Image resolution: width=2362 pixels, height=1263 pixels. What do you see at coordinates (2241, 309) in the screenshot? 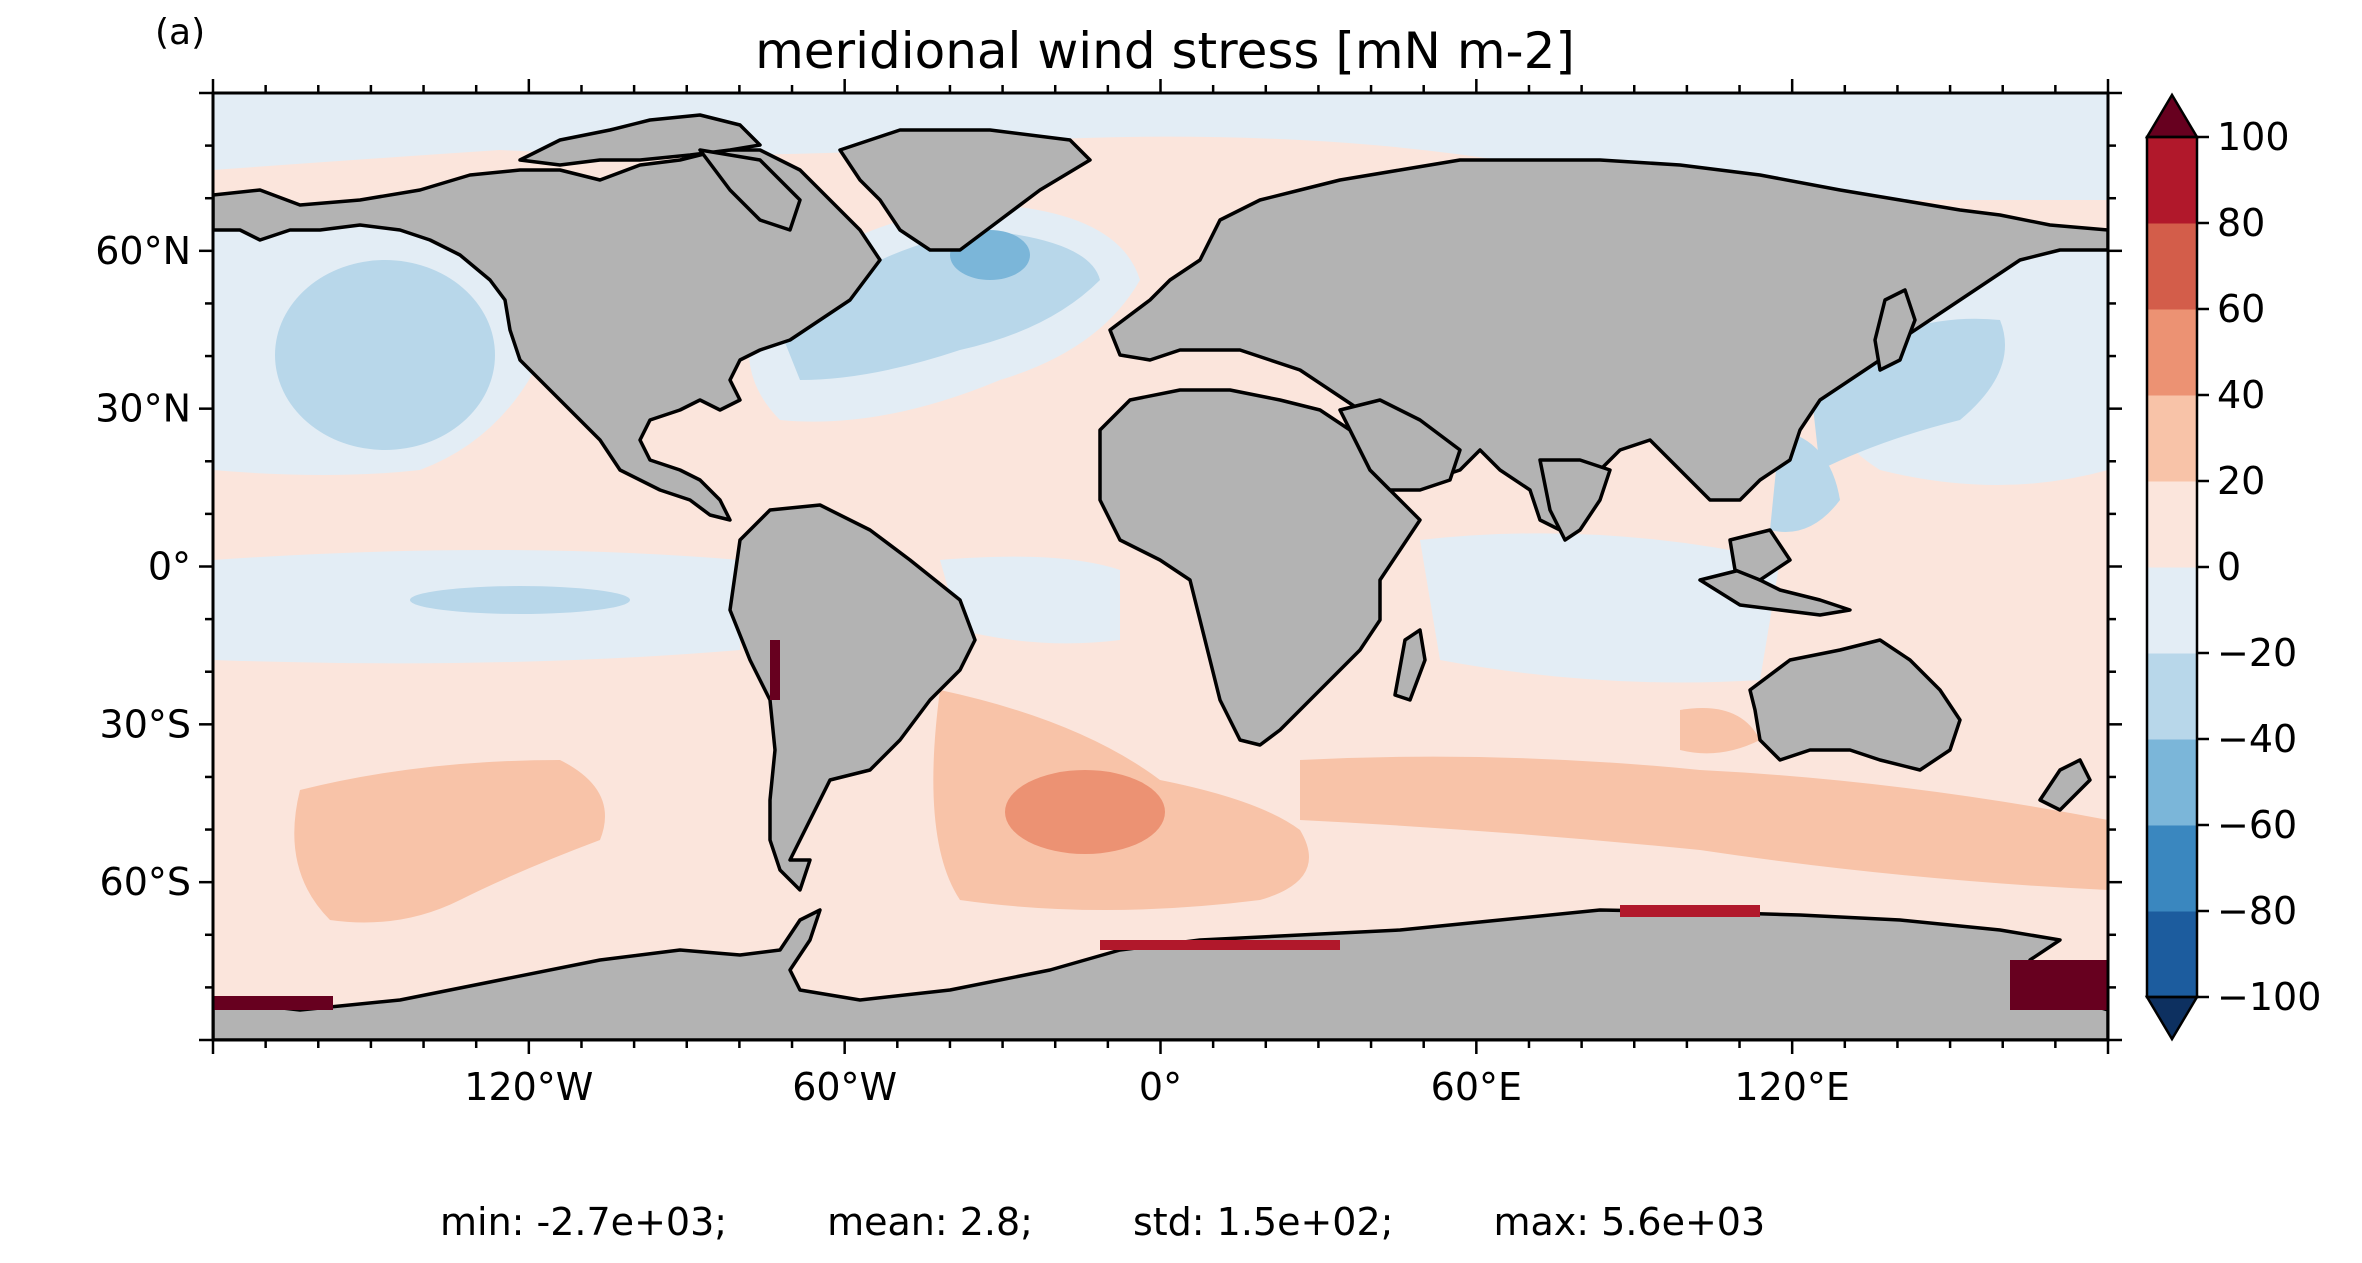
I see `colorbar-tick-label: 60` at bounding box center [2241, 309].